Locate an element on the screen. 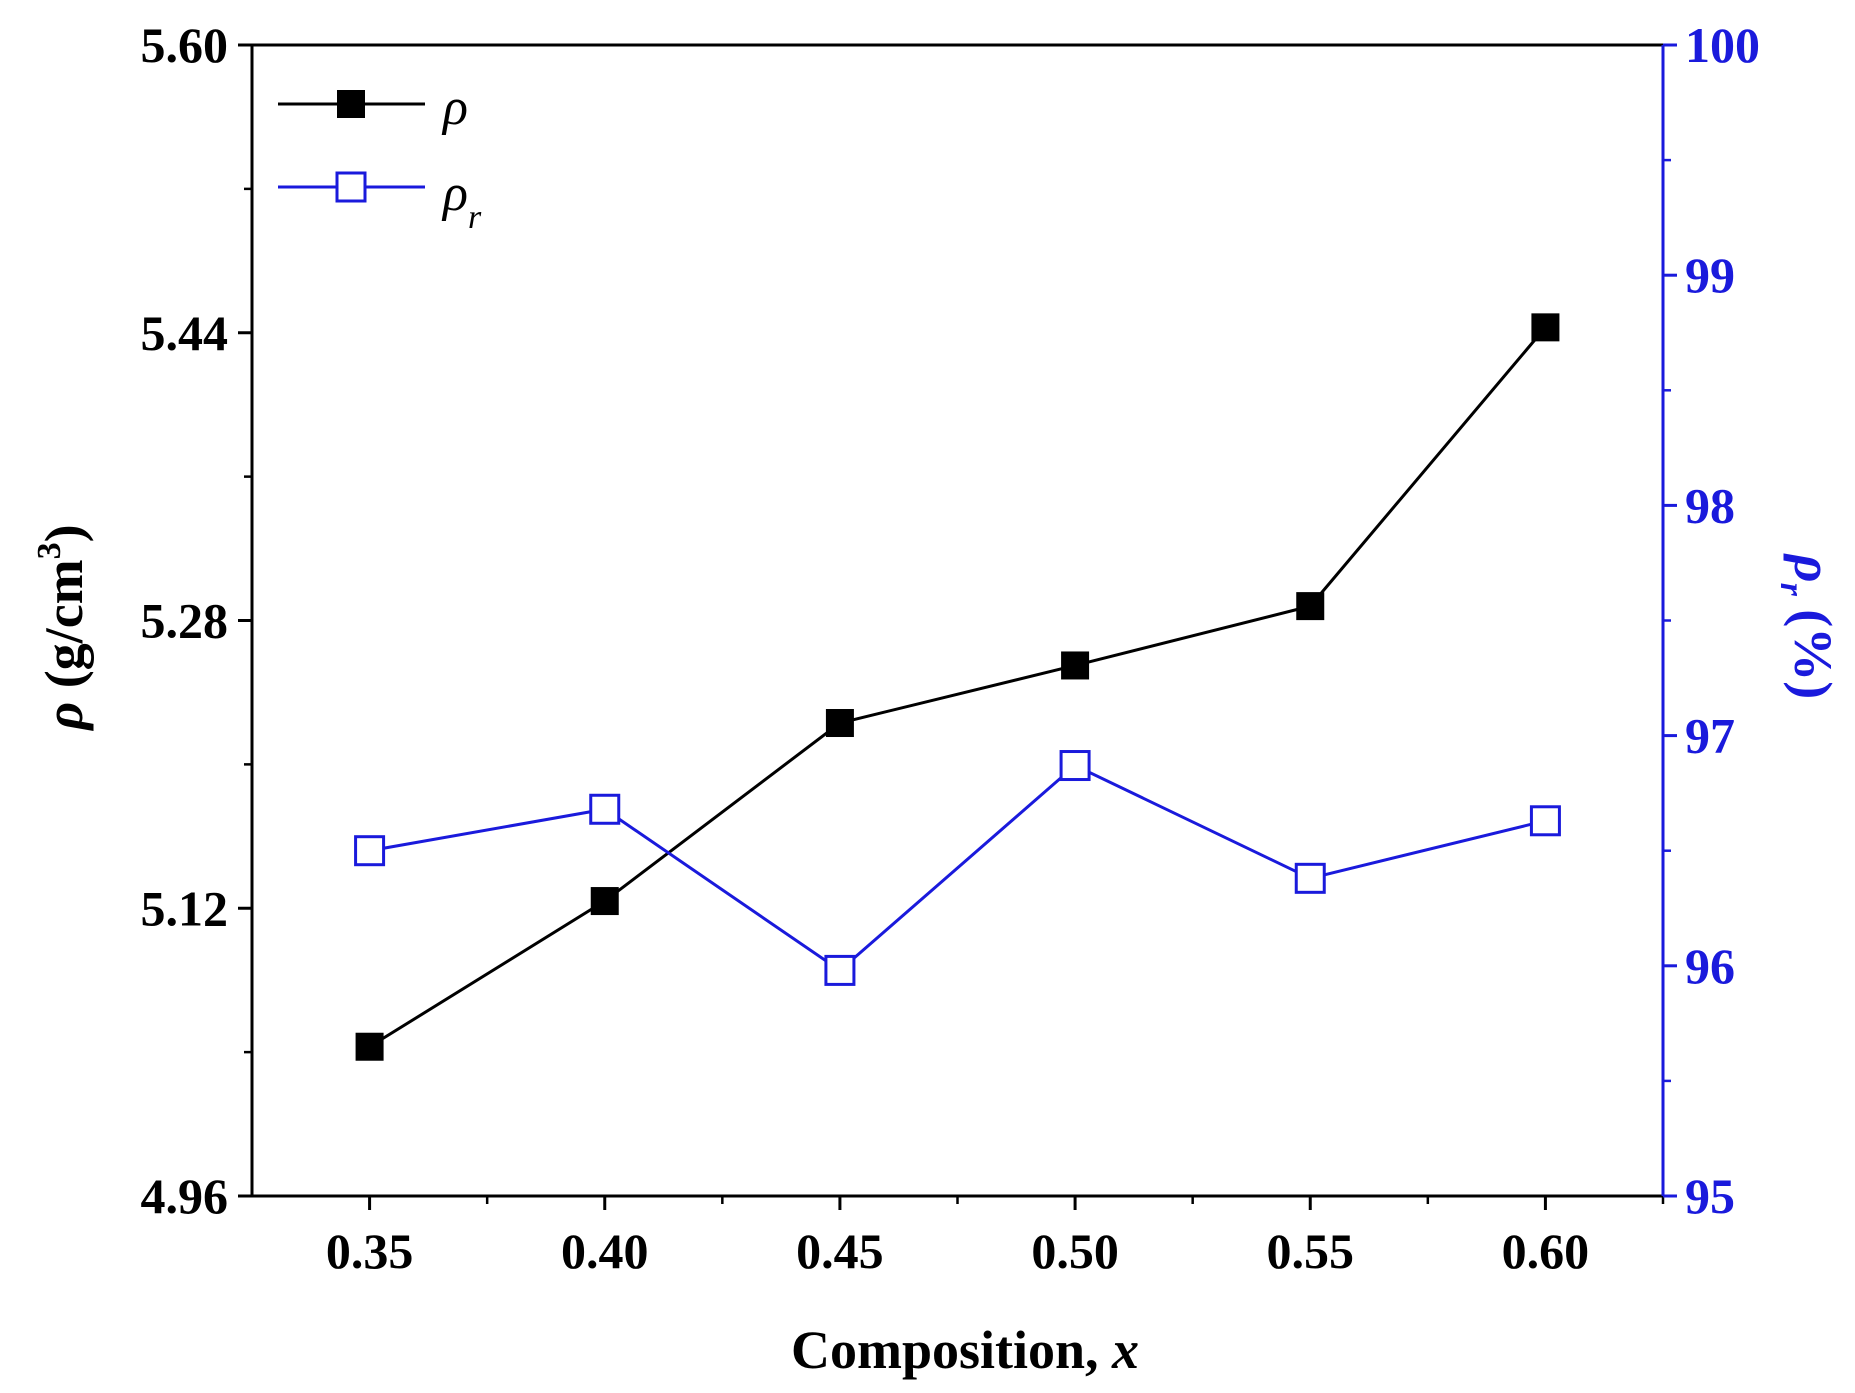 This screenshot has width=1855, height=1393. x-tick-label: 0.40 is located at coordinates (605, 1251).